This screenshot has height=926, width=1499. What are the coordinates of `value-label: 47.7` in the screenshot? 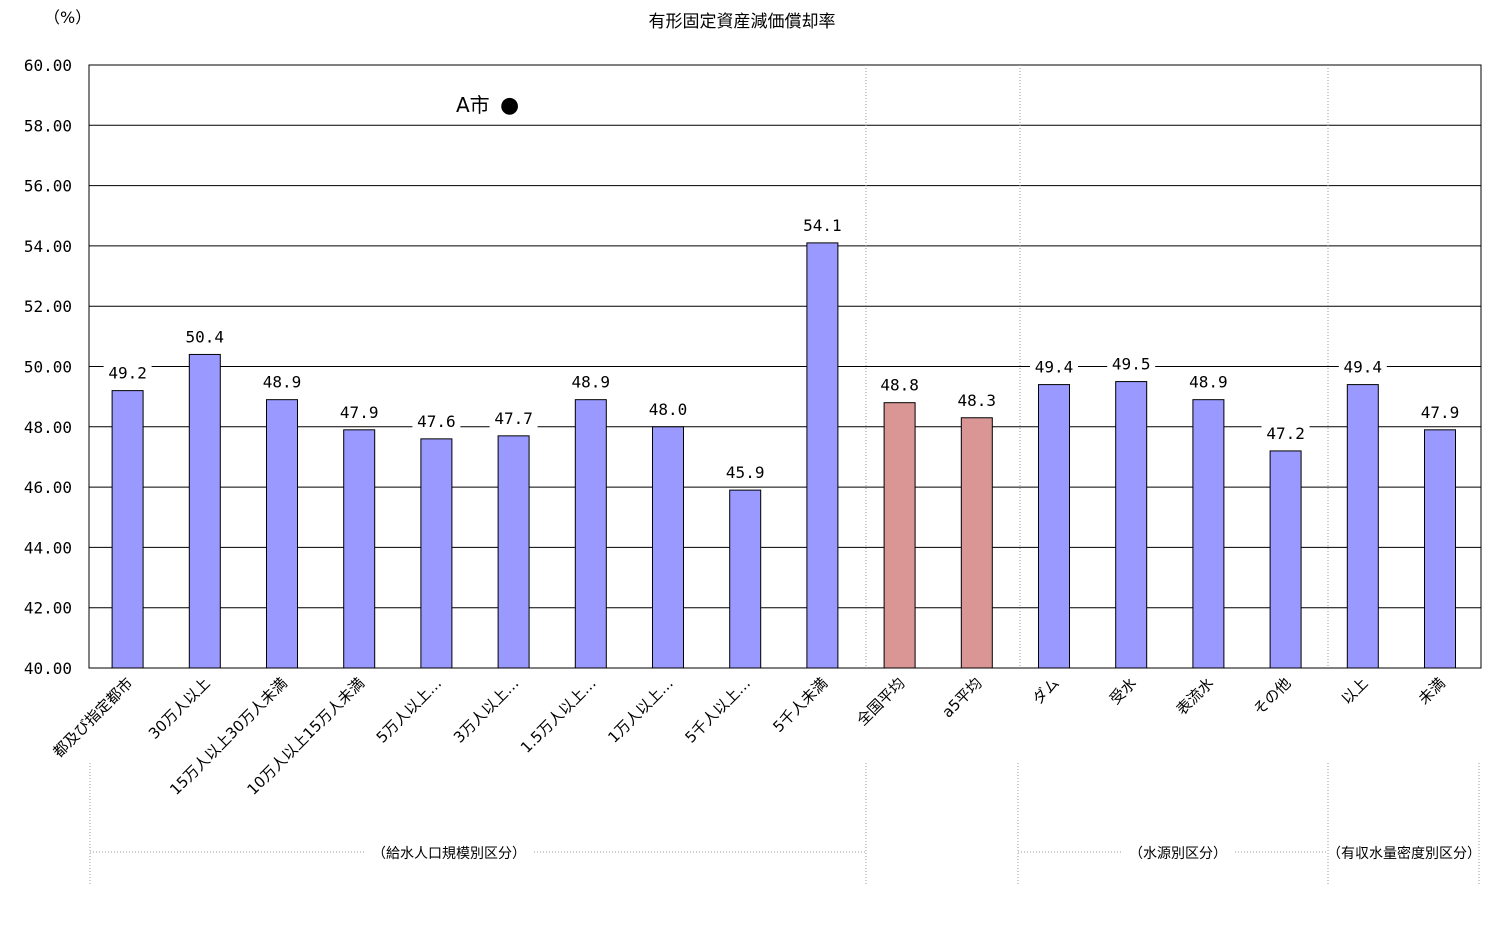 It's located at (513, 418).